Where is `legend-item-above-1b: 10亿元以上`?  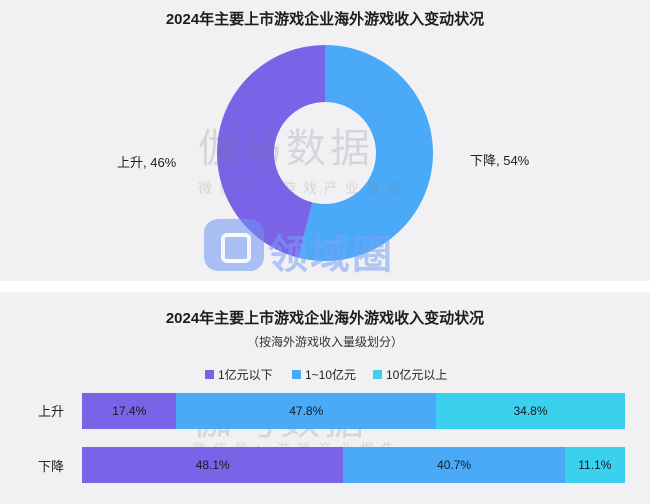 legend-item-above-1b: 10亿元以上 is located at coordinates (410, 374).